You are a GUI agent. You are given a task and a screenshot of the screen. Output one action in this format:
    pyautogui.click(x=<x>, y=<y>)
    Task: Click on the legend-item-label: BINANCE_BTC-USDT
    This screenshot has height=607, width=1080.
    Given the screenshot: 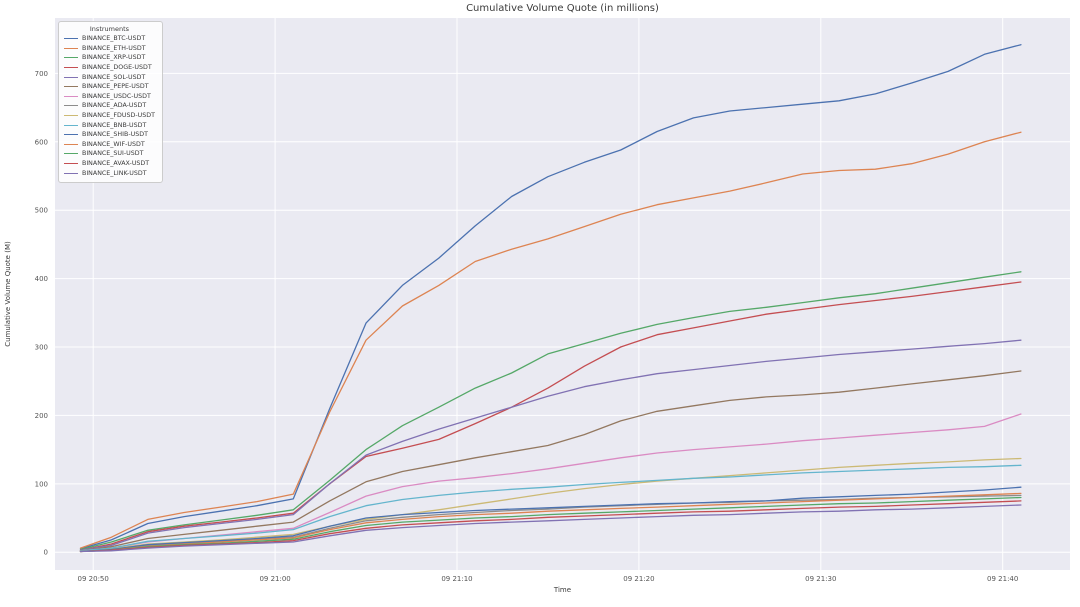 What is the action you would take?
    pyautogui.click(x=114, y=39)
    